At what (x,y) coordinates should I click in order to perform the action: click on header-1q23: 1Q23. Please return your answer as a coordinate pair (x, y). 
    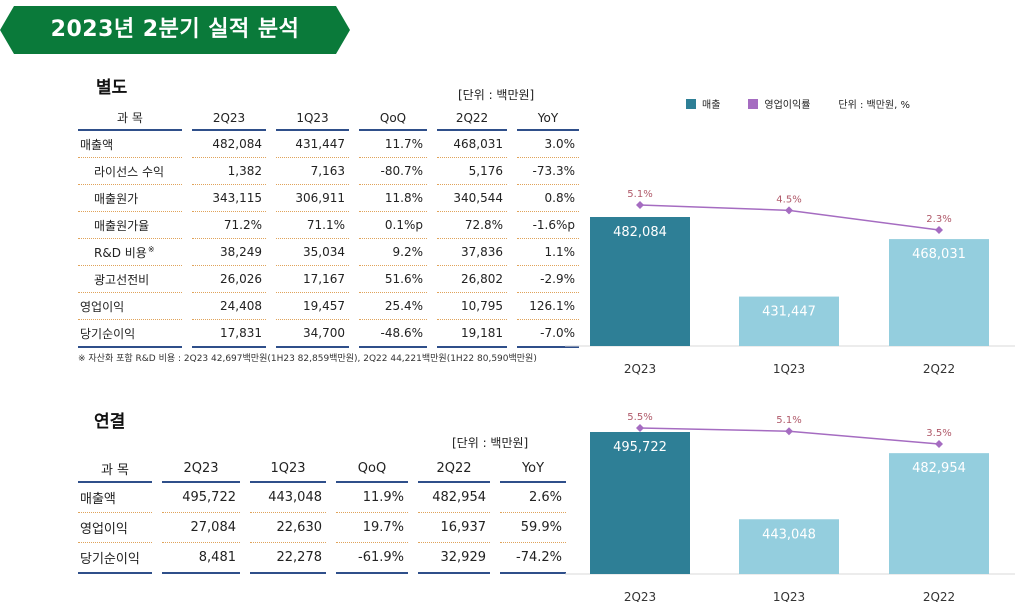
    Looking at the image, I should click on (312, 118).